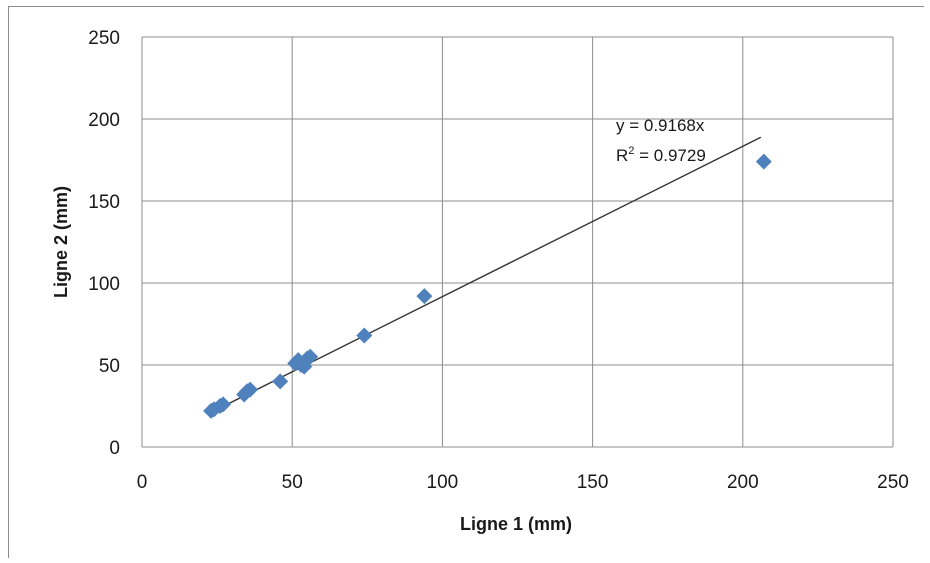 The height and width of the screenshot is (563, 930). I want to click on r-squared-value: = 0.9729, so click(669, 155).